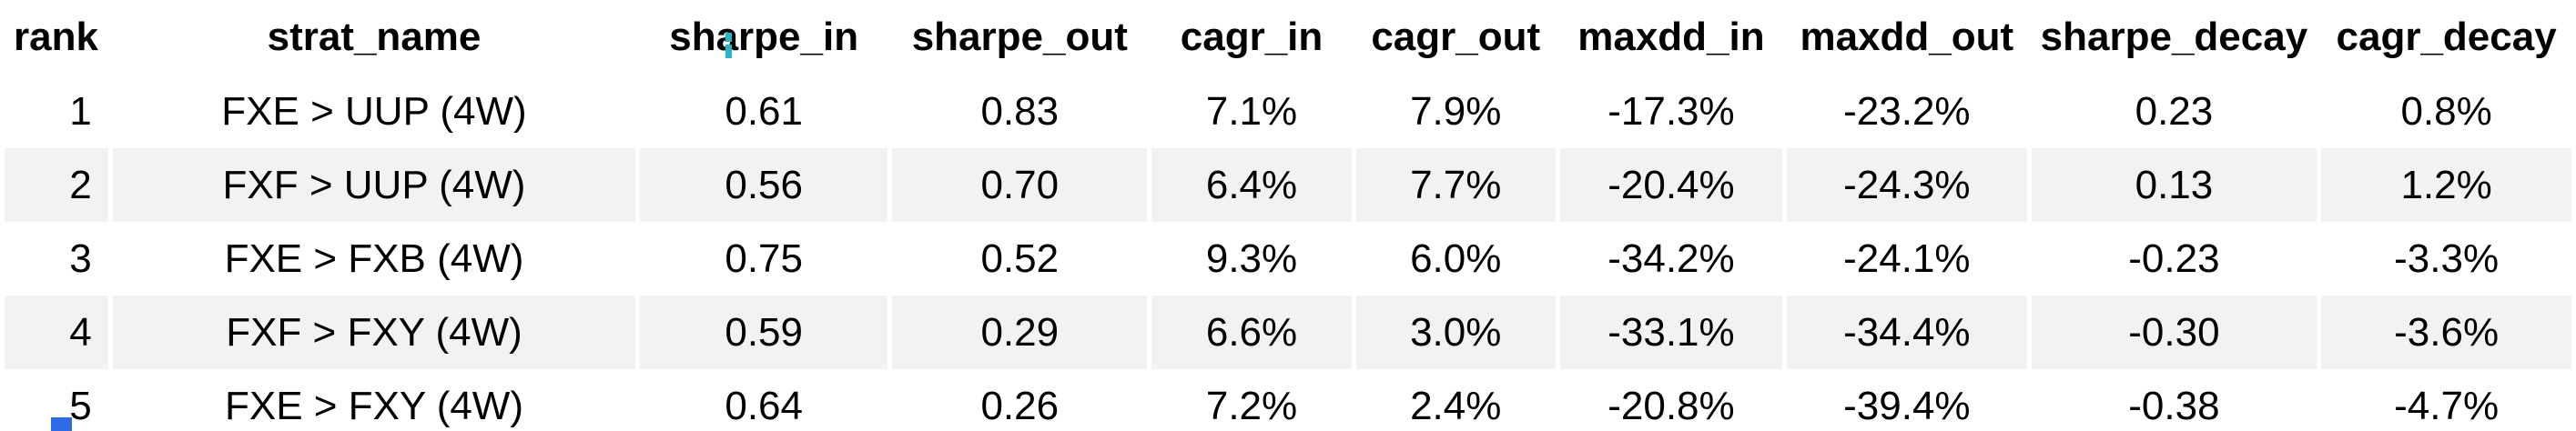 Image resolution: width=2576 pixels, height=431 pixels. What do you see at coordinates (764, 332) in the screenshot?
I see `cell-sharpe_in: 0.59` at bounding box center [764, 332].